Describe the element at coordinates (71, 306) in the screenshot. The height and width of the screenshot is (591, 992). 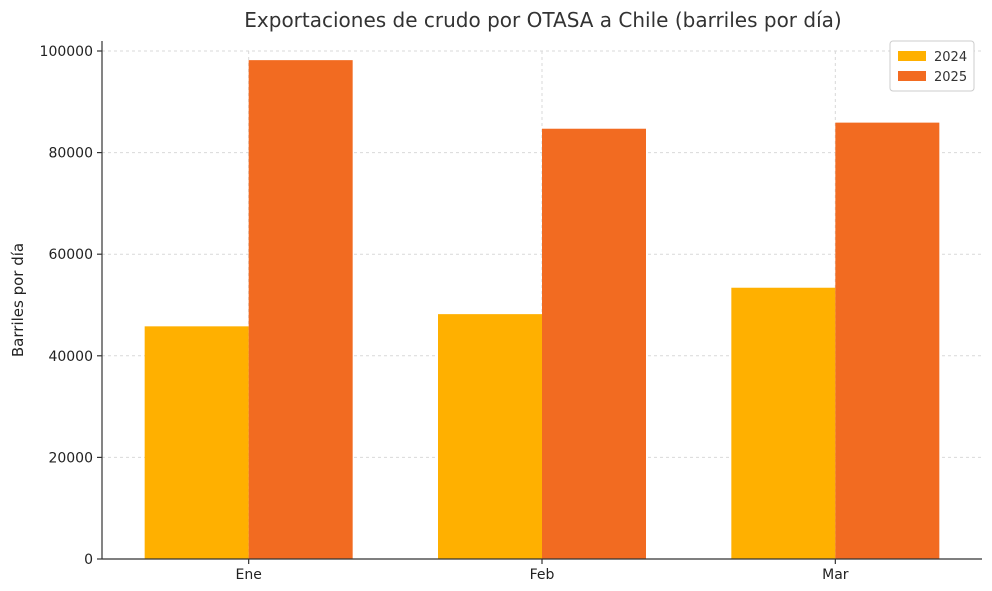
I see `y-tick-labels: 0 20000 40000 60000 80000 100000` at that location.